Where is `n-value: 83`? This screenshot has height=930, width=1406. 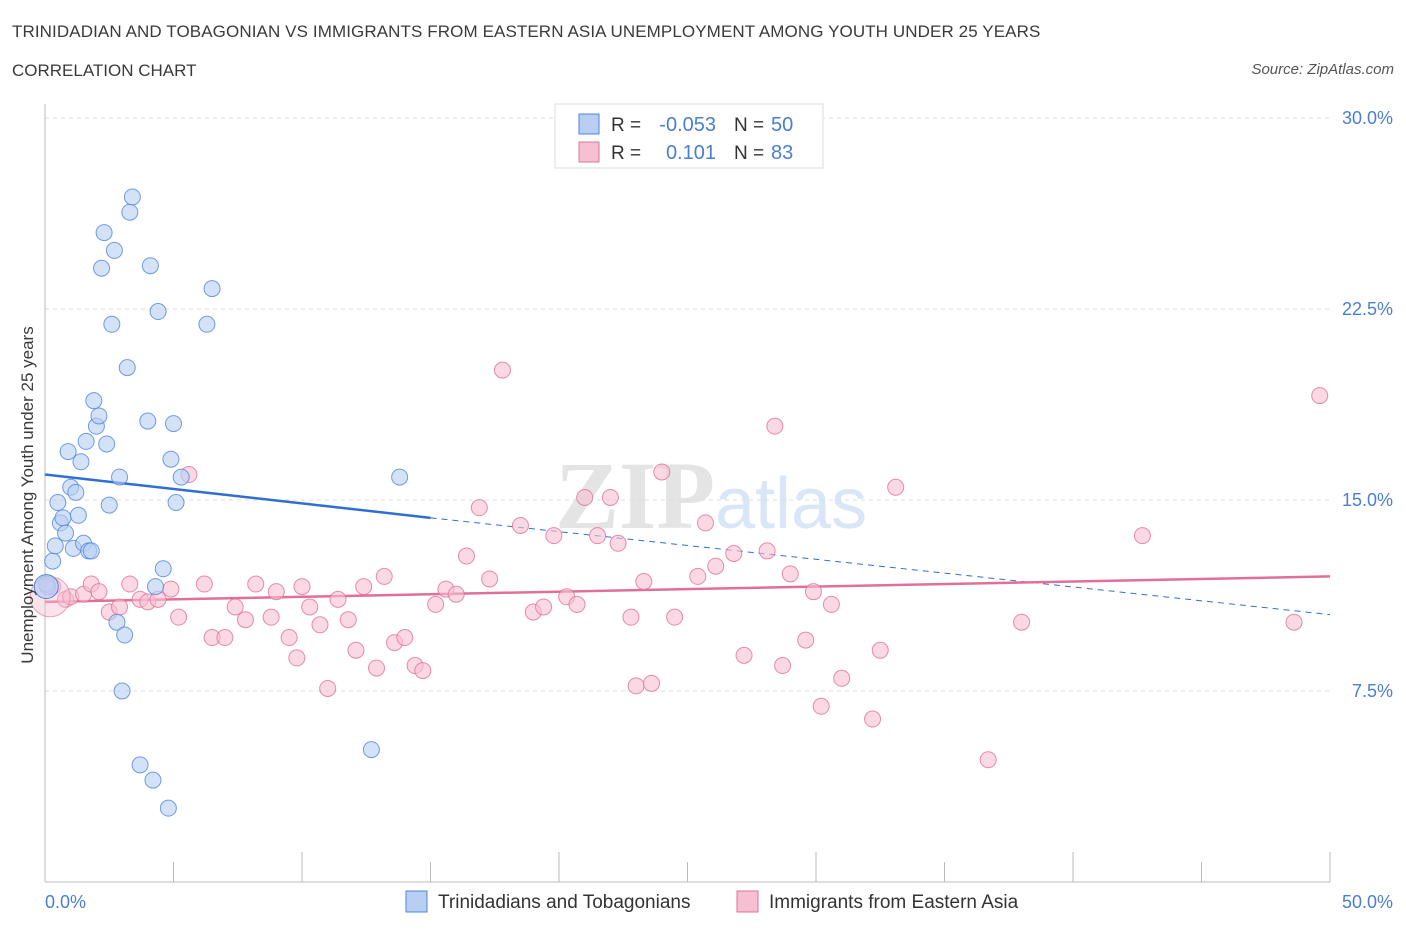 n-value: 83 is located at coordinates (782, 153).